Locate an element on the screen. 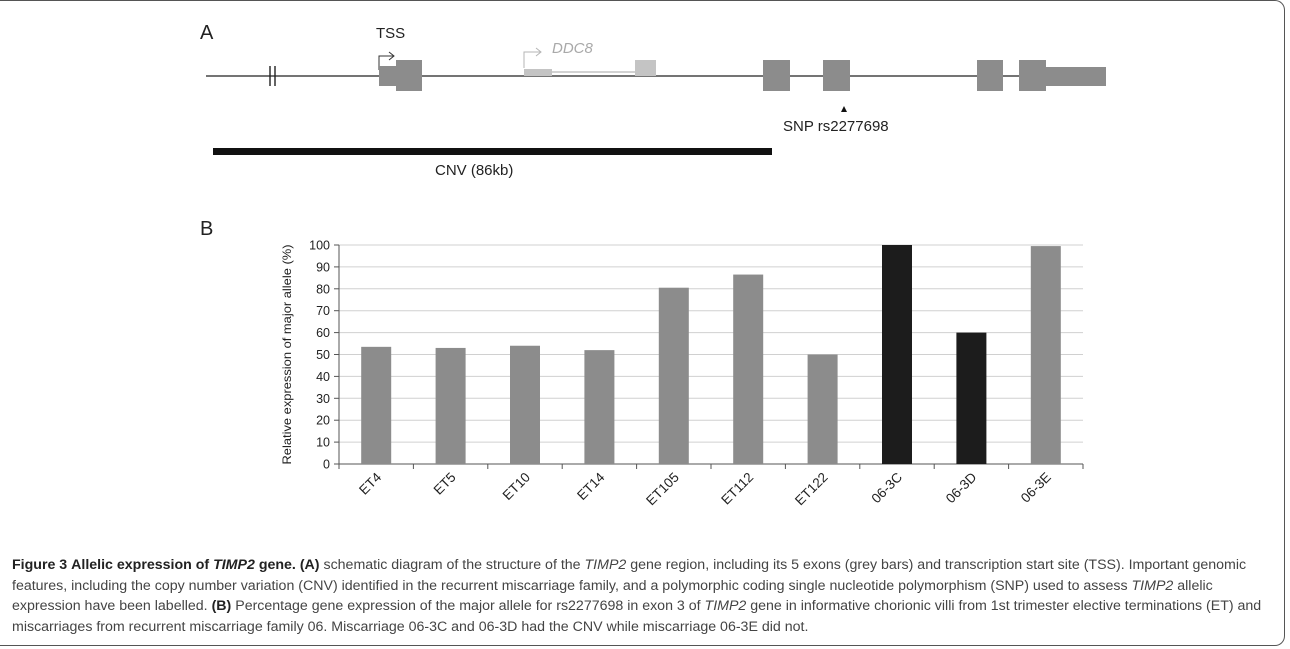 Image resolution: width=1290 pixels, height=649 pixels. x-tick-label: ET4 is located at coordinates (370, 483).